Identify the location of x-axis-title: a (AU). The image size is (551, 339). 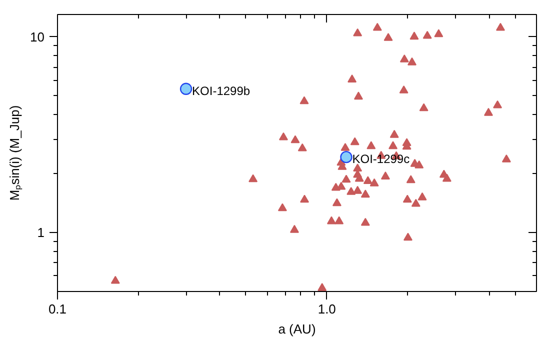
(297, 329).